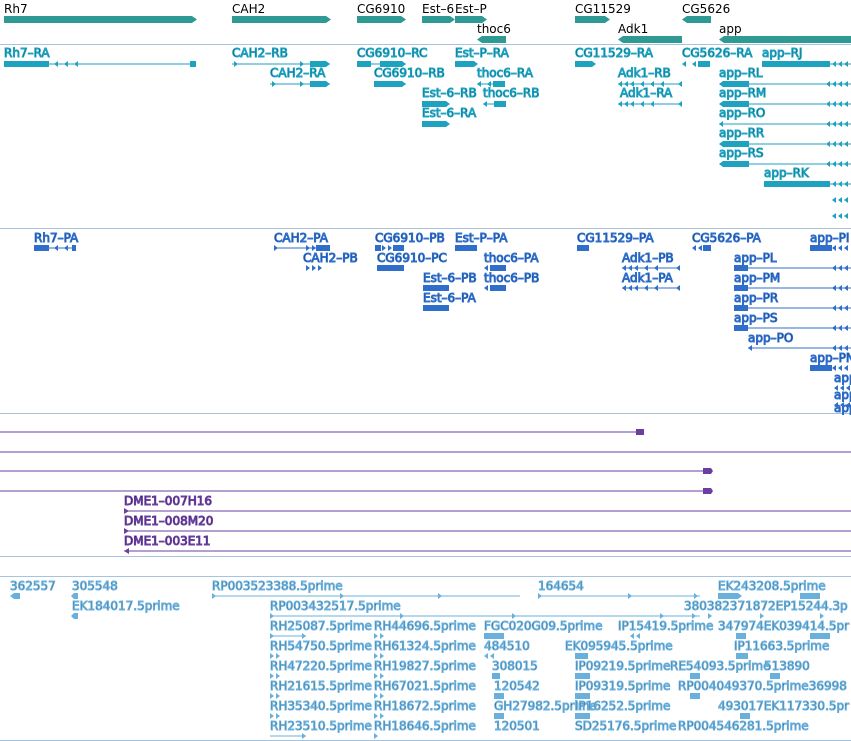 This screenshot has width=851, height=741. I want to click on est-label: RH25087.5prime, so click(321, 626).